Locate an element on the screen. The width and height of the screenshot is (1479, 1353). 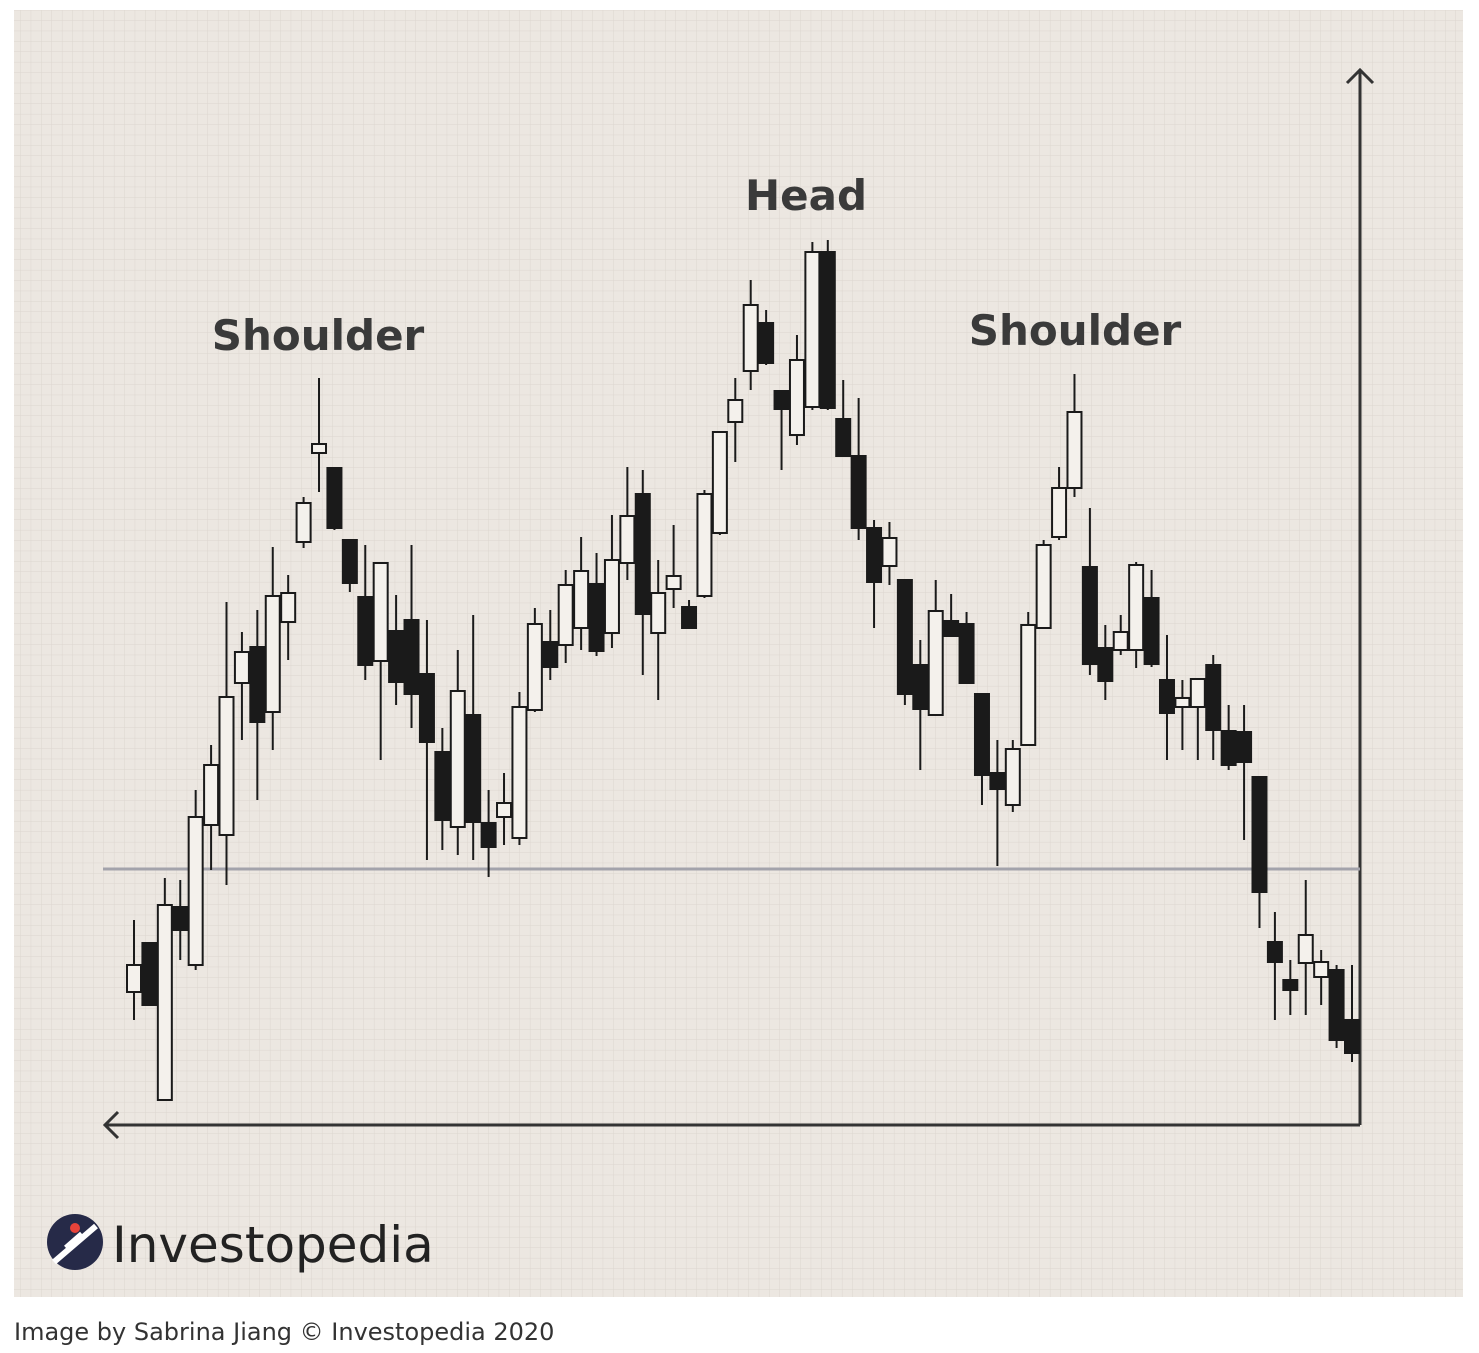
logo-text: Investopedia is located at coordinates (273, 1245).